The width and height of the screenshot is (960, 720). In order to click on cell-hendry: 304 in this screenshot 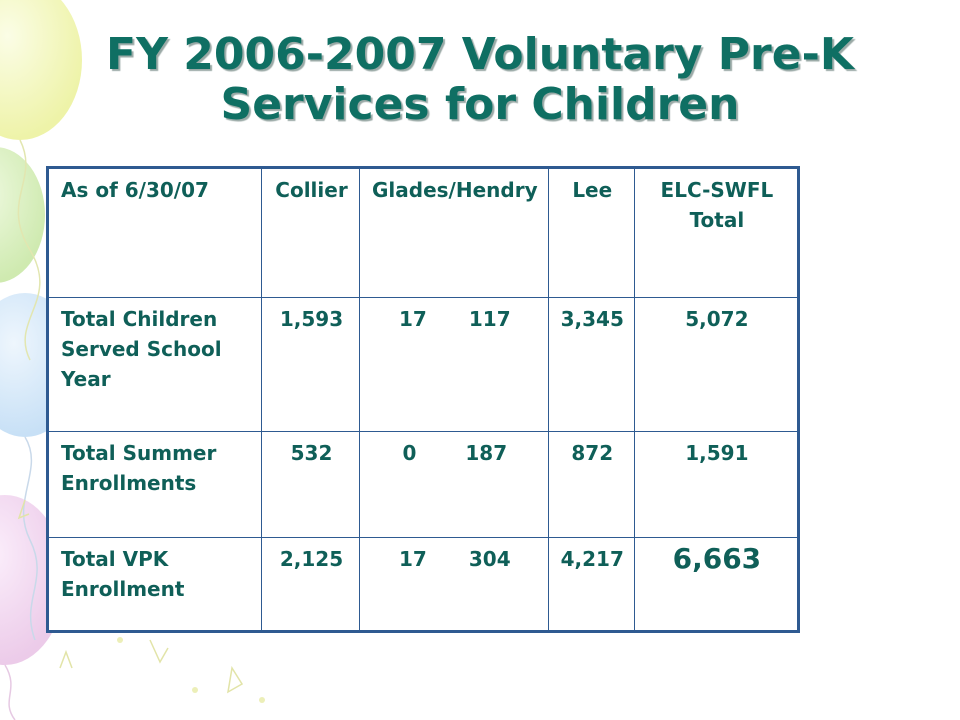, I will do `click(489, 559)`.